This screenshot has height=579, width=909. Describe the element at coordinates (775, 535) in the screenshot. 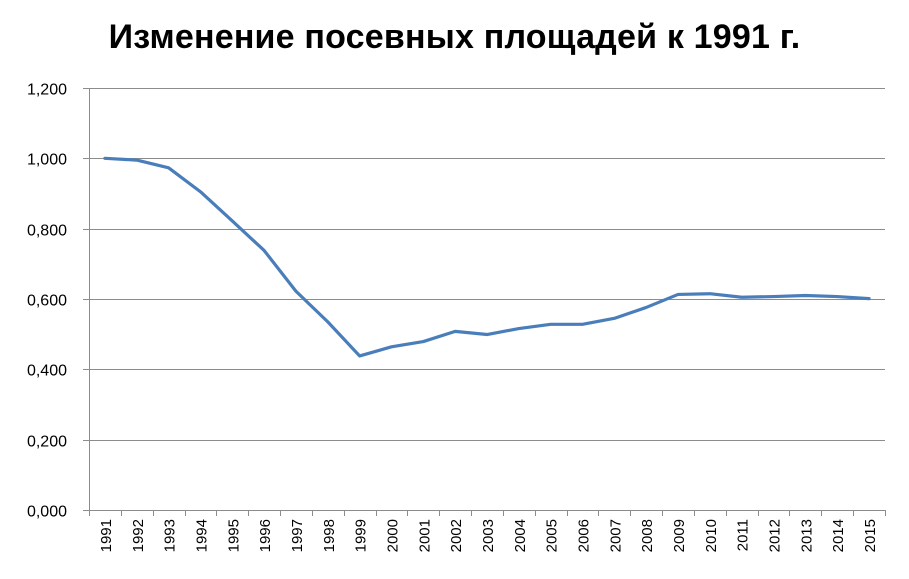

I see `x-tick-label: 2012` at that location.